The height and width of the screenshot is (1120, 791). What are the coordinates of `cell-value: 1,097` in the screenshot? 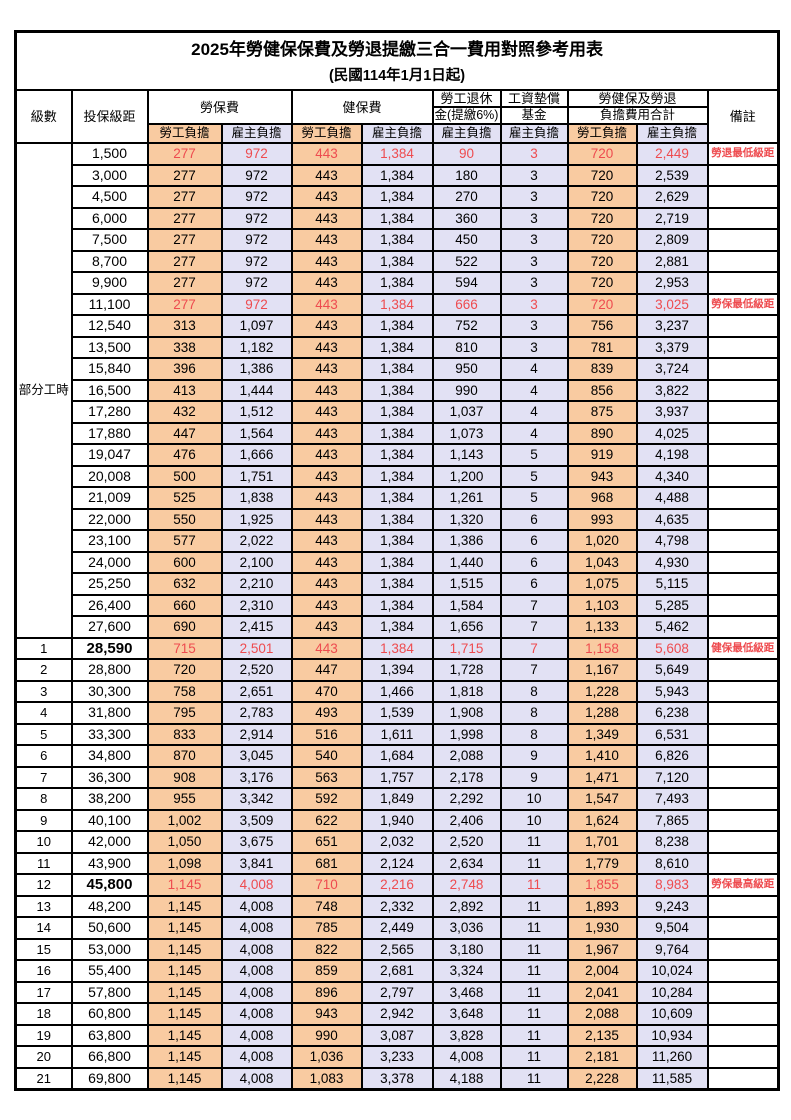 It's located at (256, 326).